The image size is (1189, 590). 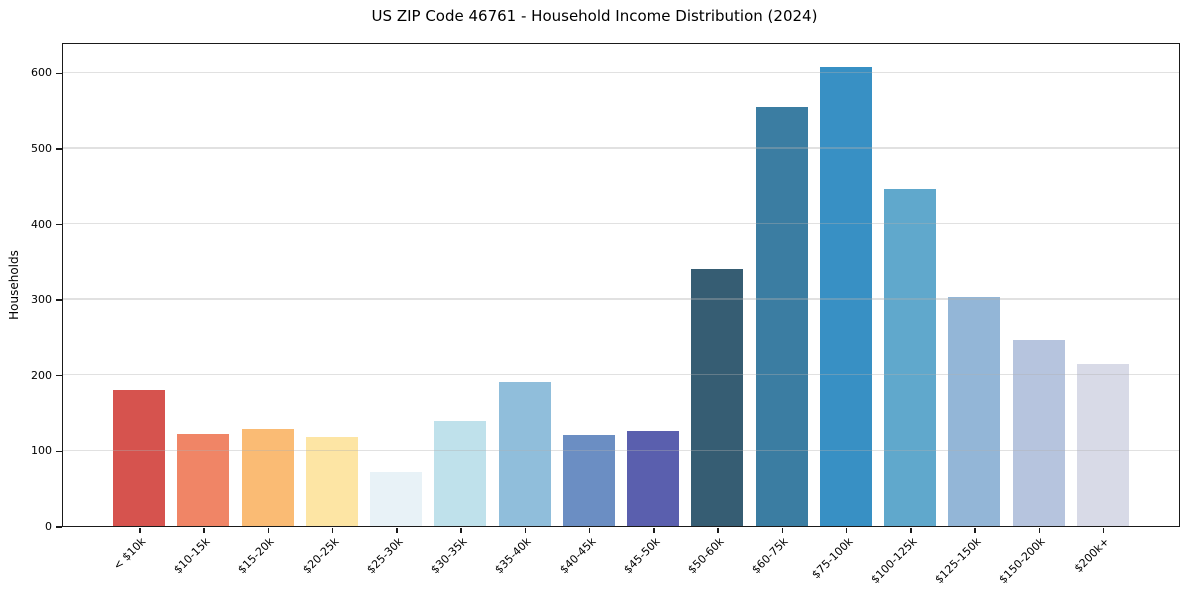 What do you see at coordinates (41, 375) in the screenshot?
I see `y-tick-label: 200` at bounding box center [41, 375].